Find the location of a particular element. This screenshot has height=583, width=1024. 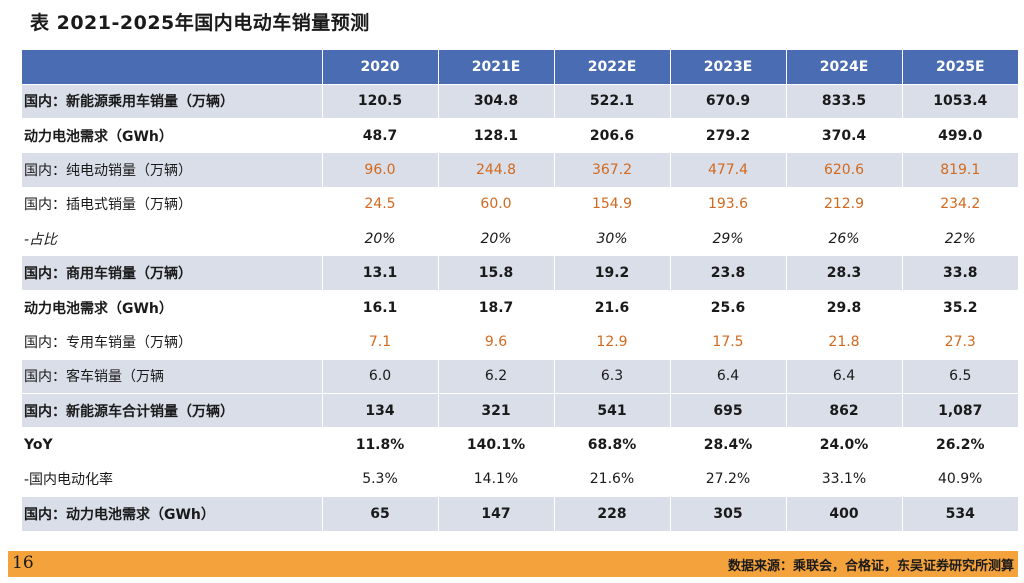

cell-value: 65 is located at coordinates (380, 514).